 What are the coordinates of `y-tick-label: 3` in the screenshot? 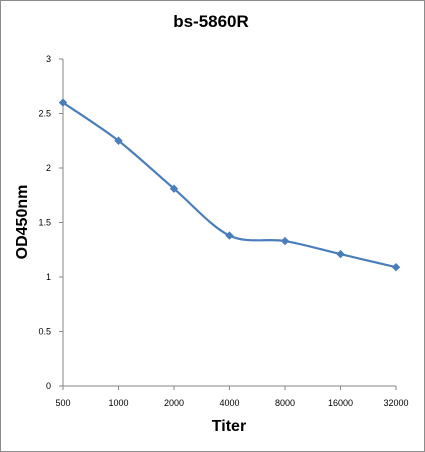 It's located at (48, 59).